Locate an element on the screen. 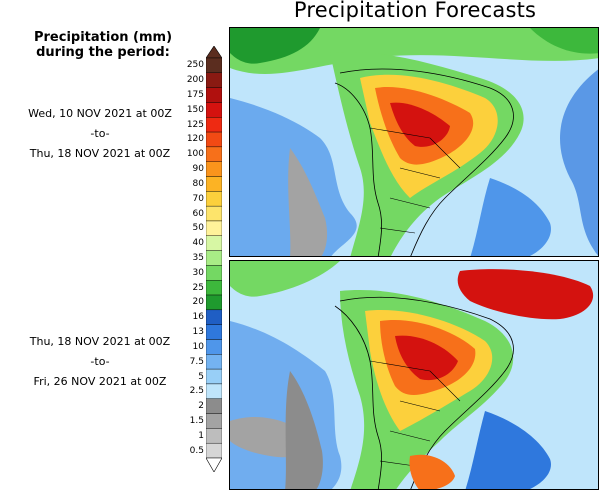 Image resolution: width=599 pixels, height=491 pixels. colorbar-tick-label: 90 is located at coordinates (198, 169).